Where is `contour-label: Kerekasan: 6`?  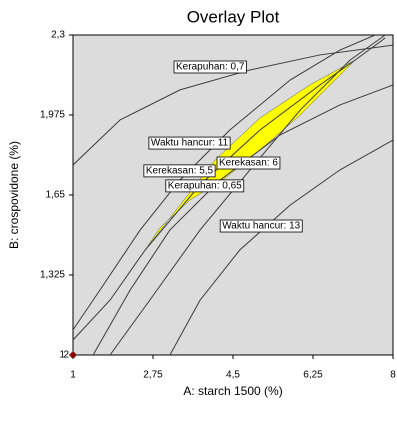
contour-label: Kerekasan: 6 is located at coordinates (248, 163).